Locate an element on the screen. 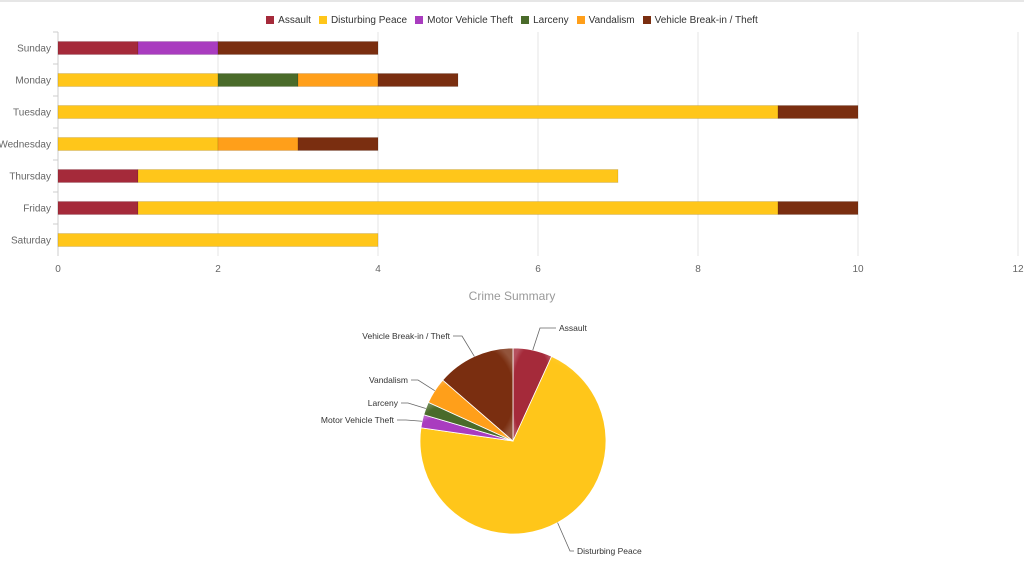  legend-item-assault: Assault is located at coordinates (288, 20).